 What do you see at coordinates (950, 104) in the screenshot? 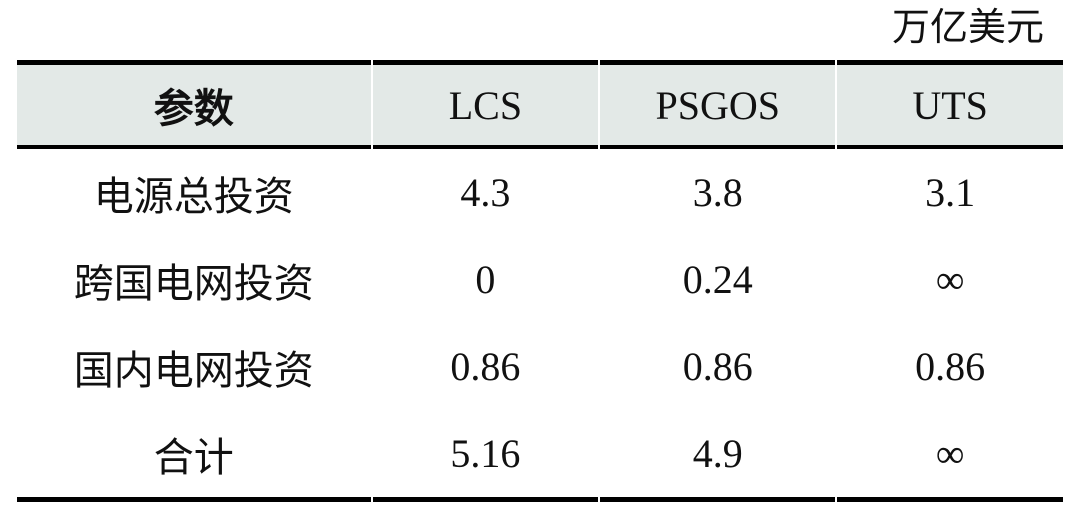
I see `header-cell-uts: UTS` at bounding box center [950, 104].